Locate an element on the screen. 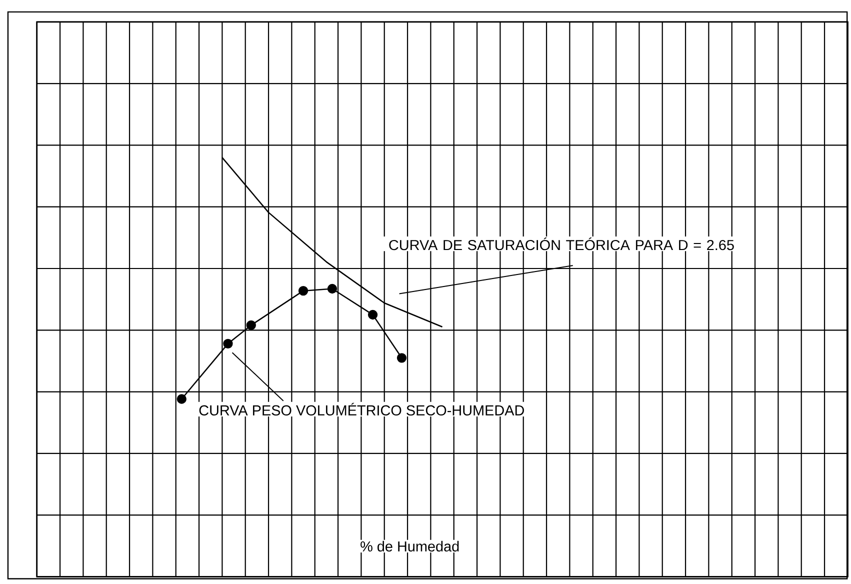 This screenshot has width=851, height=584. x-axis-title: % de Humedad is located at coordinates (409, 546).